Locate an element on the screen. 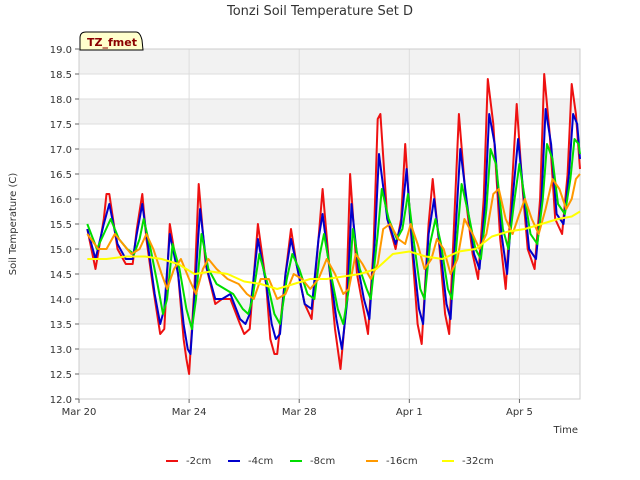  y-tick-label: 18.0 is located at coordinates (61, 100).